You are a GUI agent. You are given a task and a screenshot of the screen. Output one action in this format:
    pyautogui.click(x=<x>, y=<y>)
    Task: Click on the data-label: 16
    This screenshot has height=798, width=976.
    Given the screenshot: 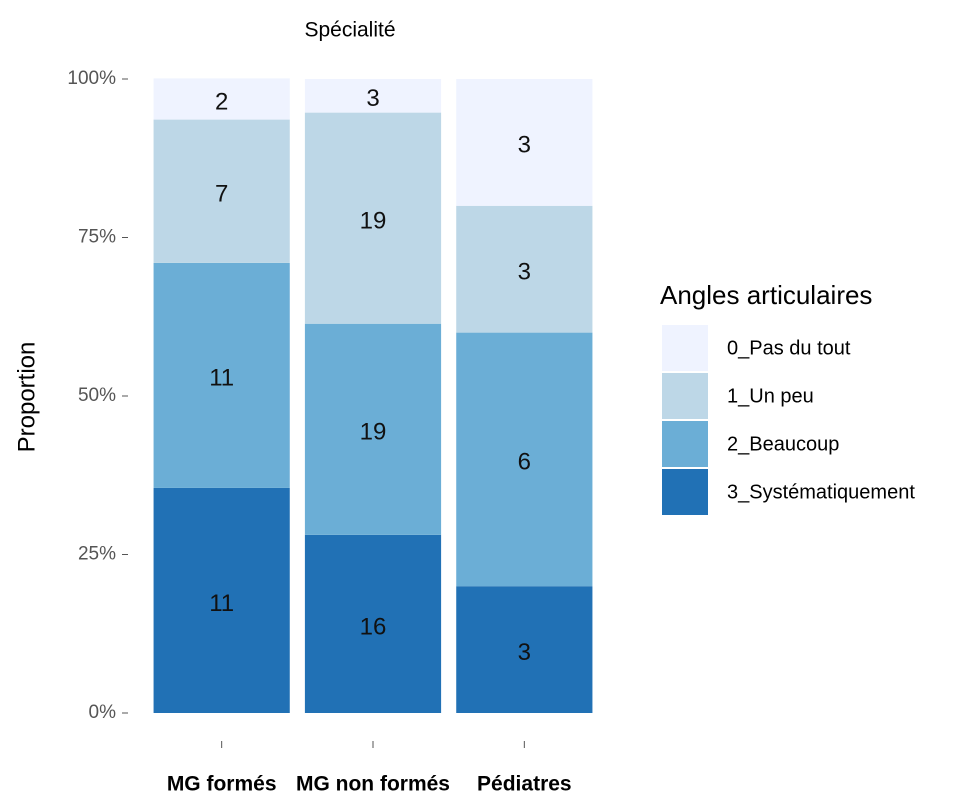 What is the action you would take?
    pyautogui.click(x=373, y=626)
    